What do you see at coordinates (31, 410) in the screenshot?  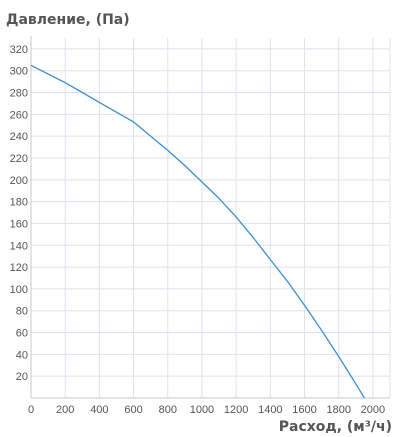 I see `x-tick-label: 0` at bounding box center [31, 410].